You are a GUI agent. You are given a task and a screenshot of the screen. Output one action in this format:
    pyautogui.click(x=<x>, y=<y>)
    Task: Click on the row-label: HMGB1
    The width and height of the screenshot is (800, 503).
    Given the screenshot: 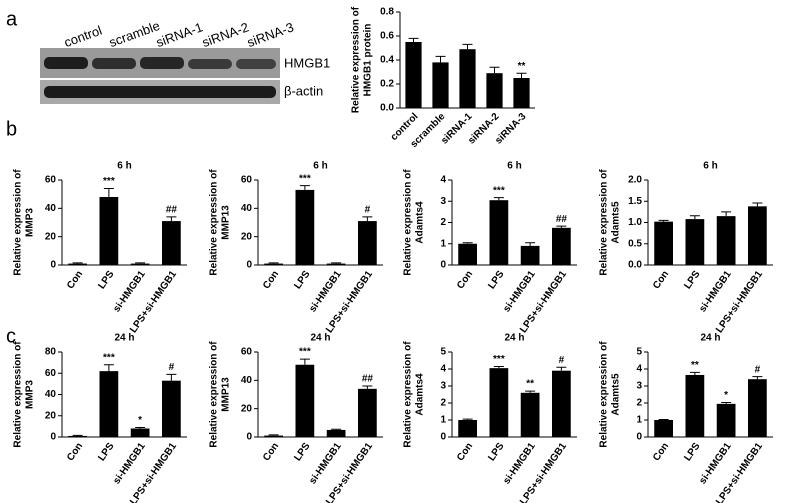 What is the action you would take?
    pyautogui.click(x=307, y=62)
    